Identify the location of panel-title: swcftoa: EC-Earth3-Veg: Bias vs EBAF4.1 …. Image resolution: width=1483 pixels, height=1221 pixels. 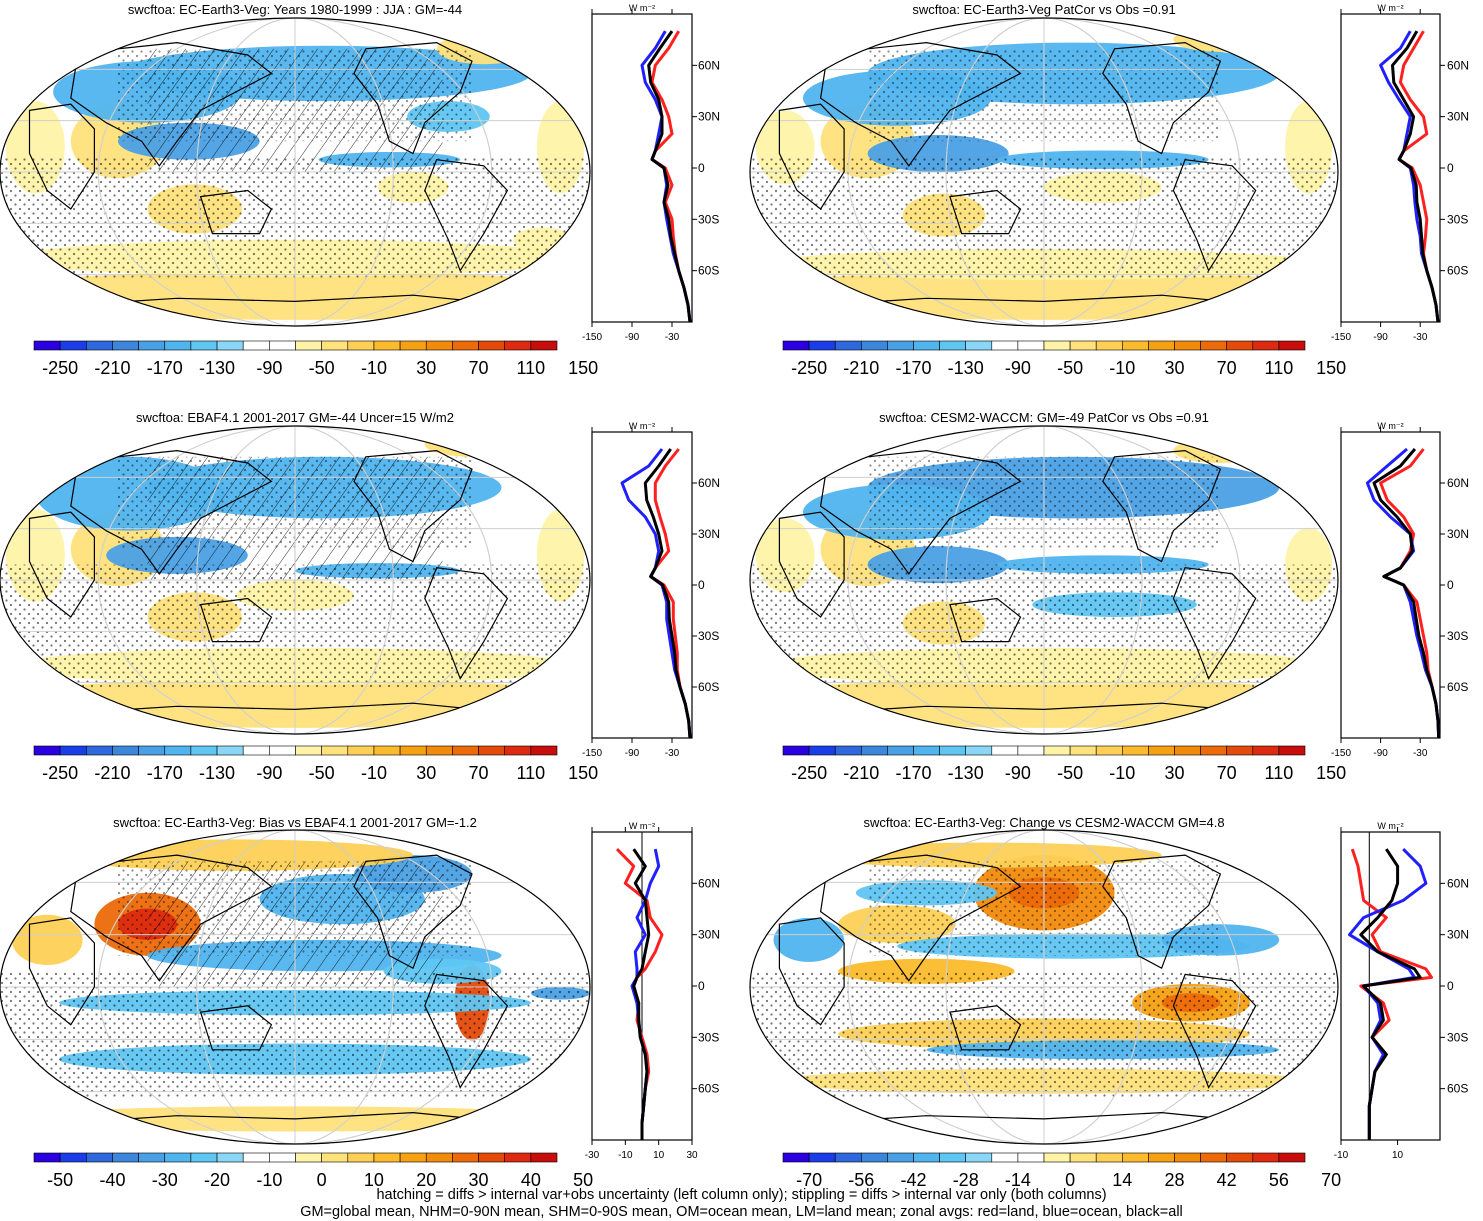
(295, 822).